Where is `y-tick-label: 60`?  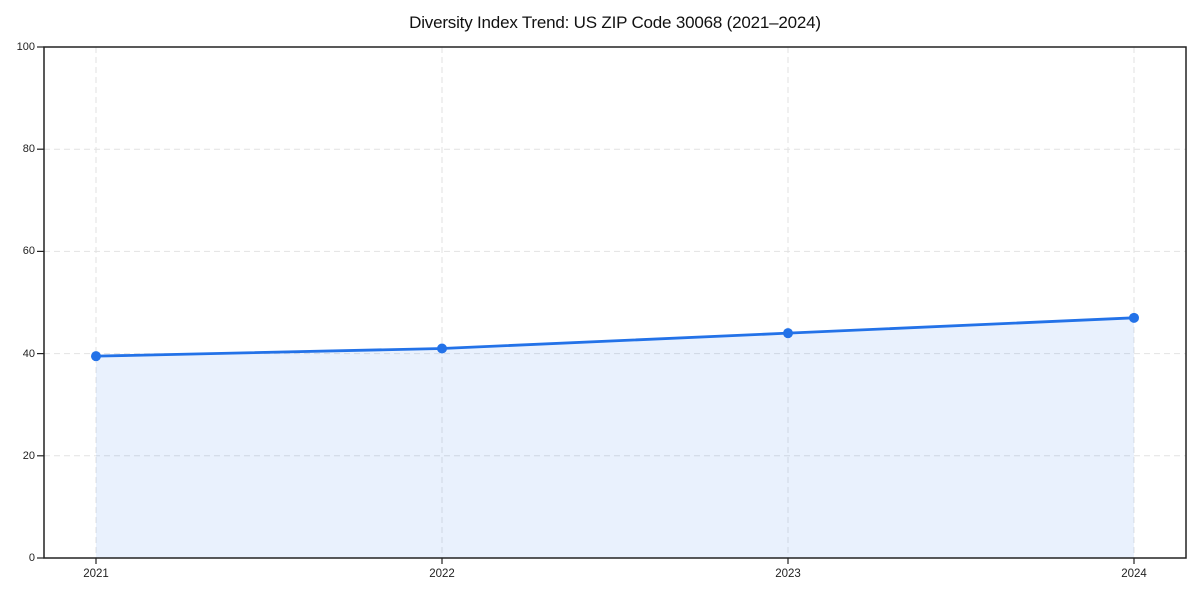 y-tick-label: 60 is located at coordinates (28, 251).